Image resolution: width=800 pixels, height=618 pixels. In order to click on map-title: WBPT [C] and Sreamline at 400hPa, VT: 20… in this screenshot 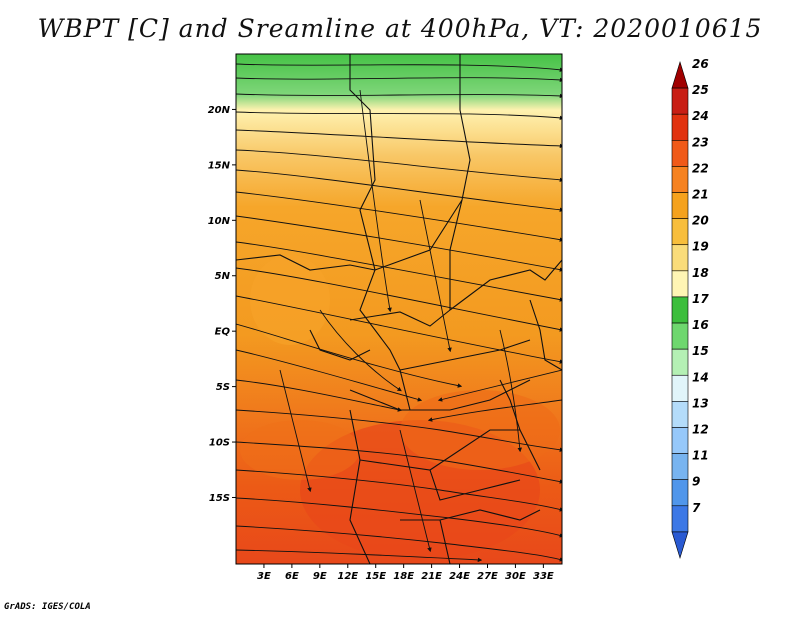, I will do `click(400, 28)`.